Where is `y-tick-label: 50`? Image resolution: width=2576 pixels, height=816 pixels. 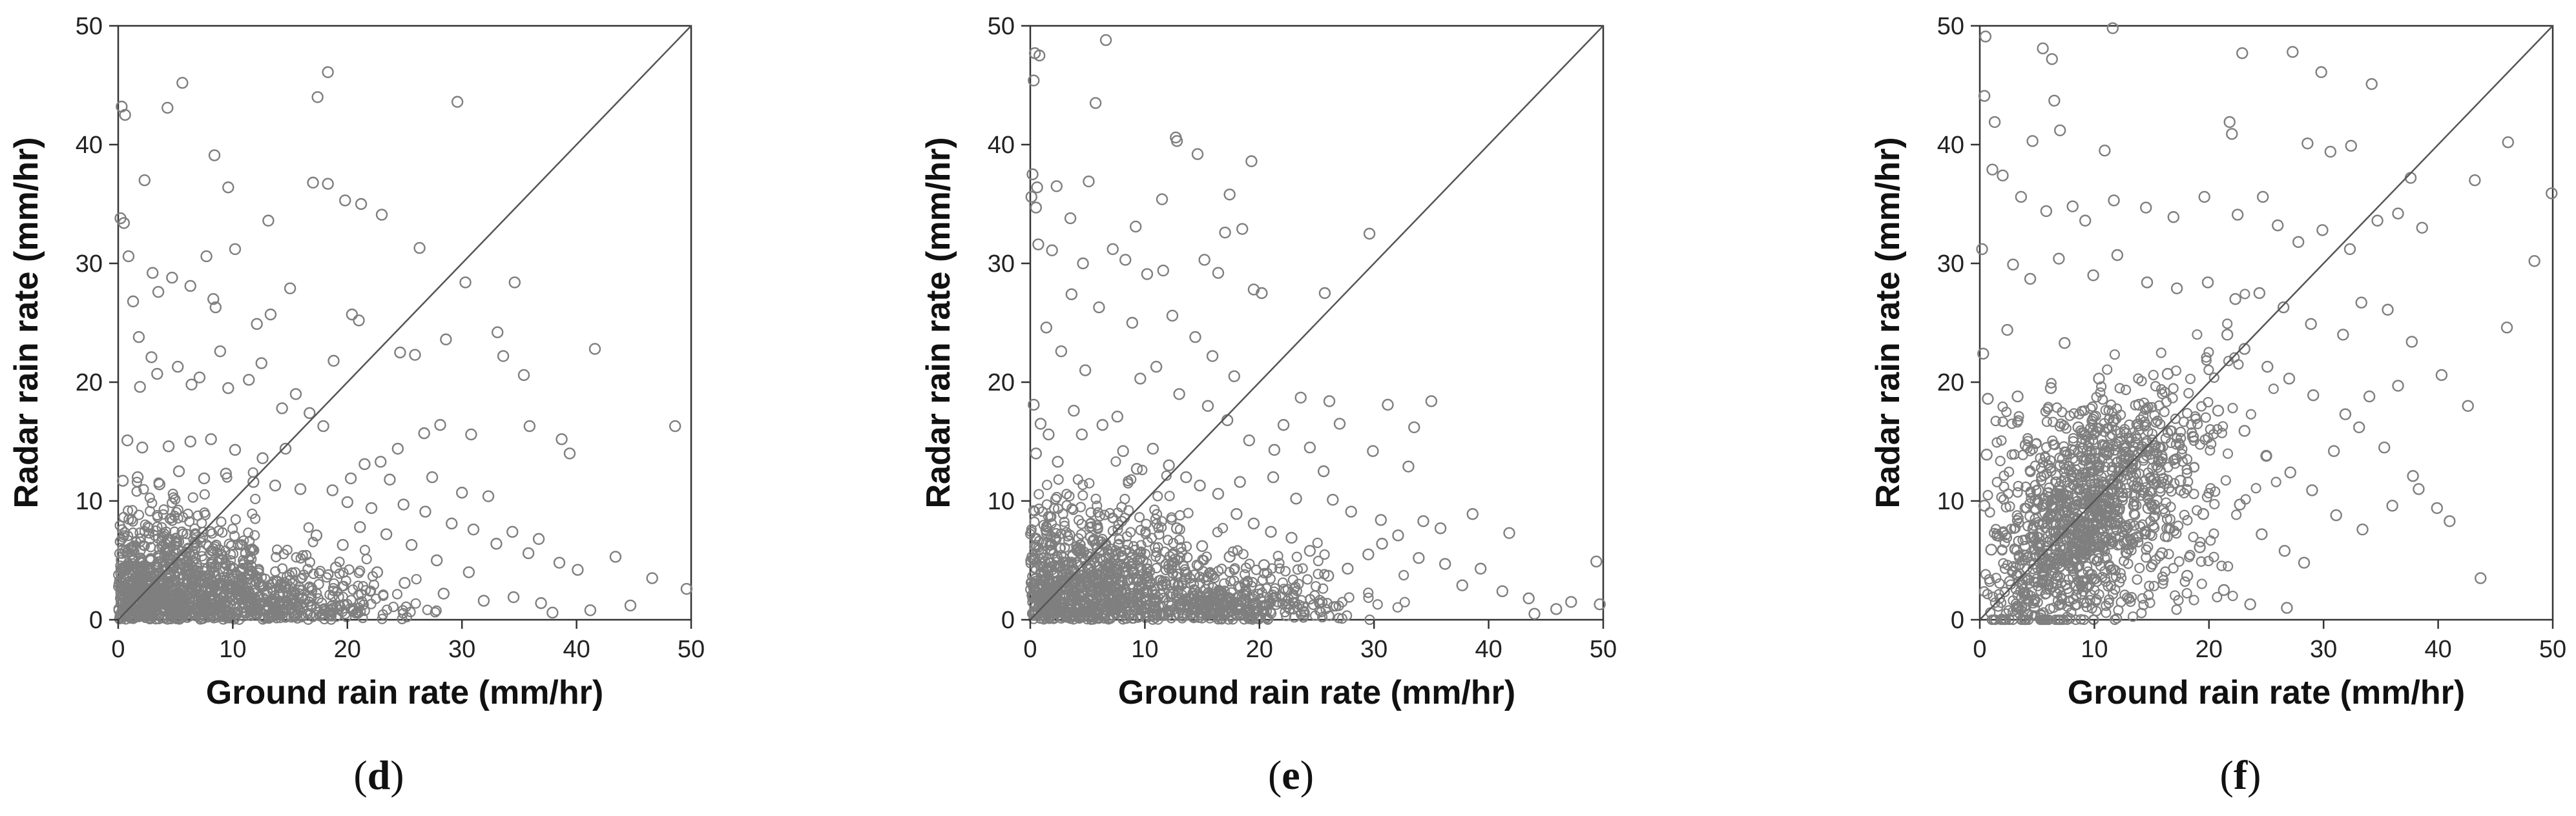
y-tick-label: 50 is located at coordinates (89, 26).